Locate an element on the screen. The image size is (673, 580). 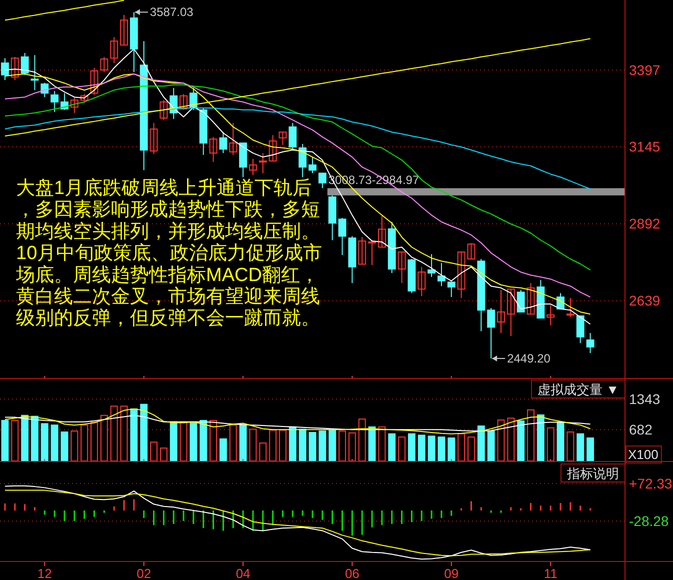
x-tick-label: 04 is located at coordinates (243, 573).